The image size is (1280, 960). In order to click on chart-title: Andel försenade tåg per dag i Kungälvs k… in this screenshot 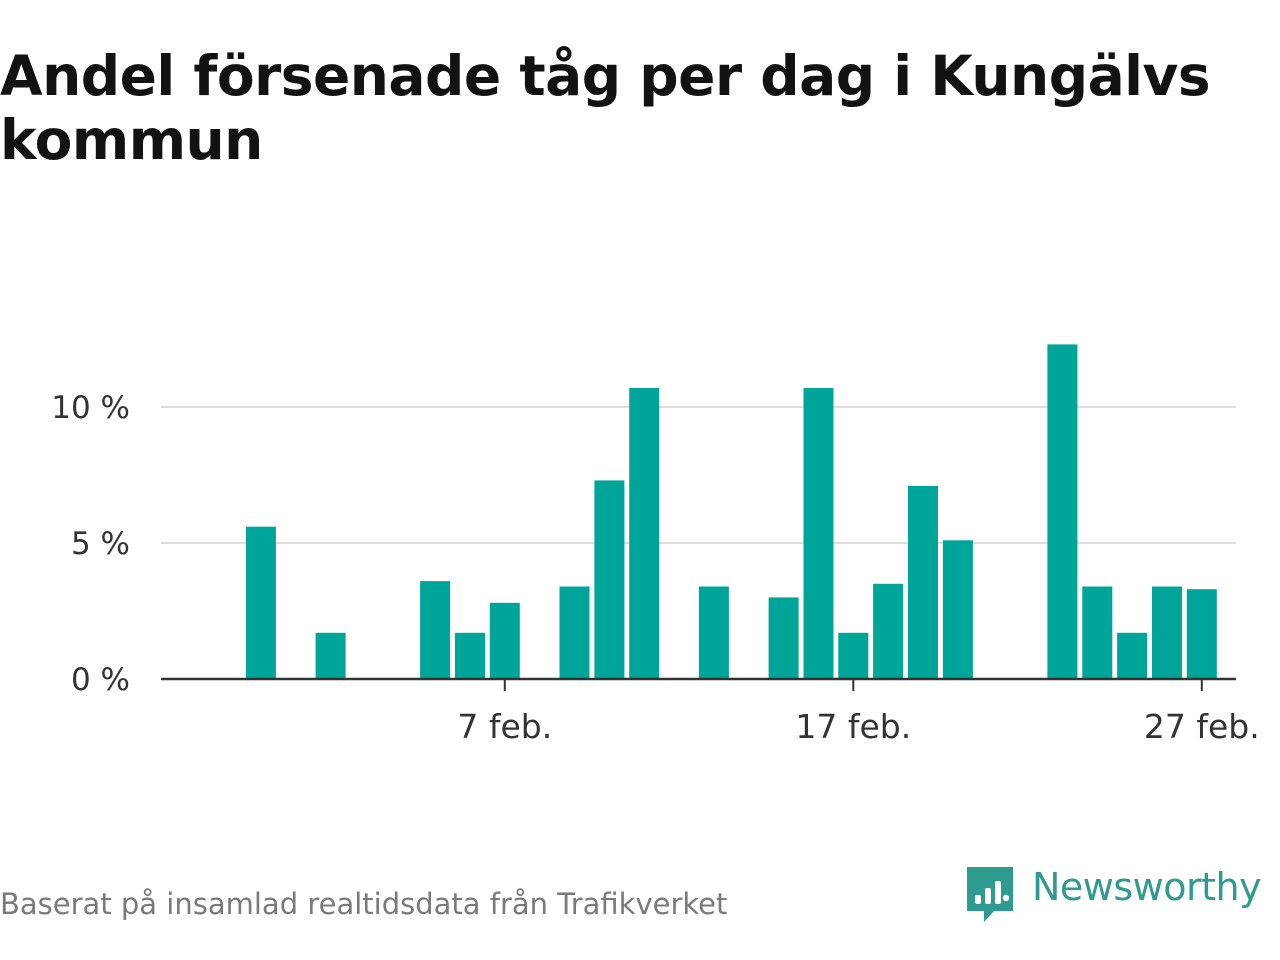, I will do `click(605, 108)`.